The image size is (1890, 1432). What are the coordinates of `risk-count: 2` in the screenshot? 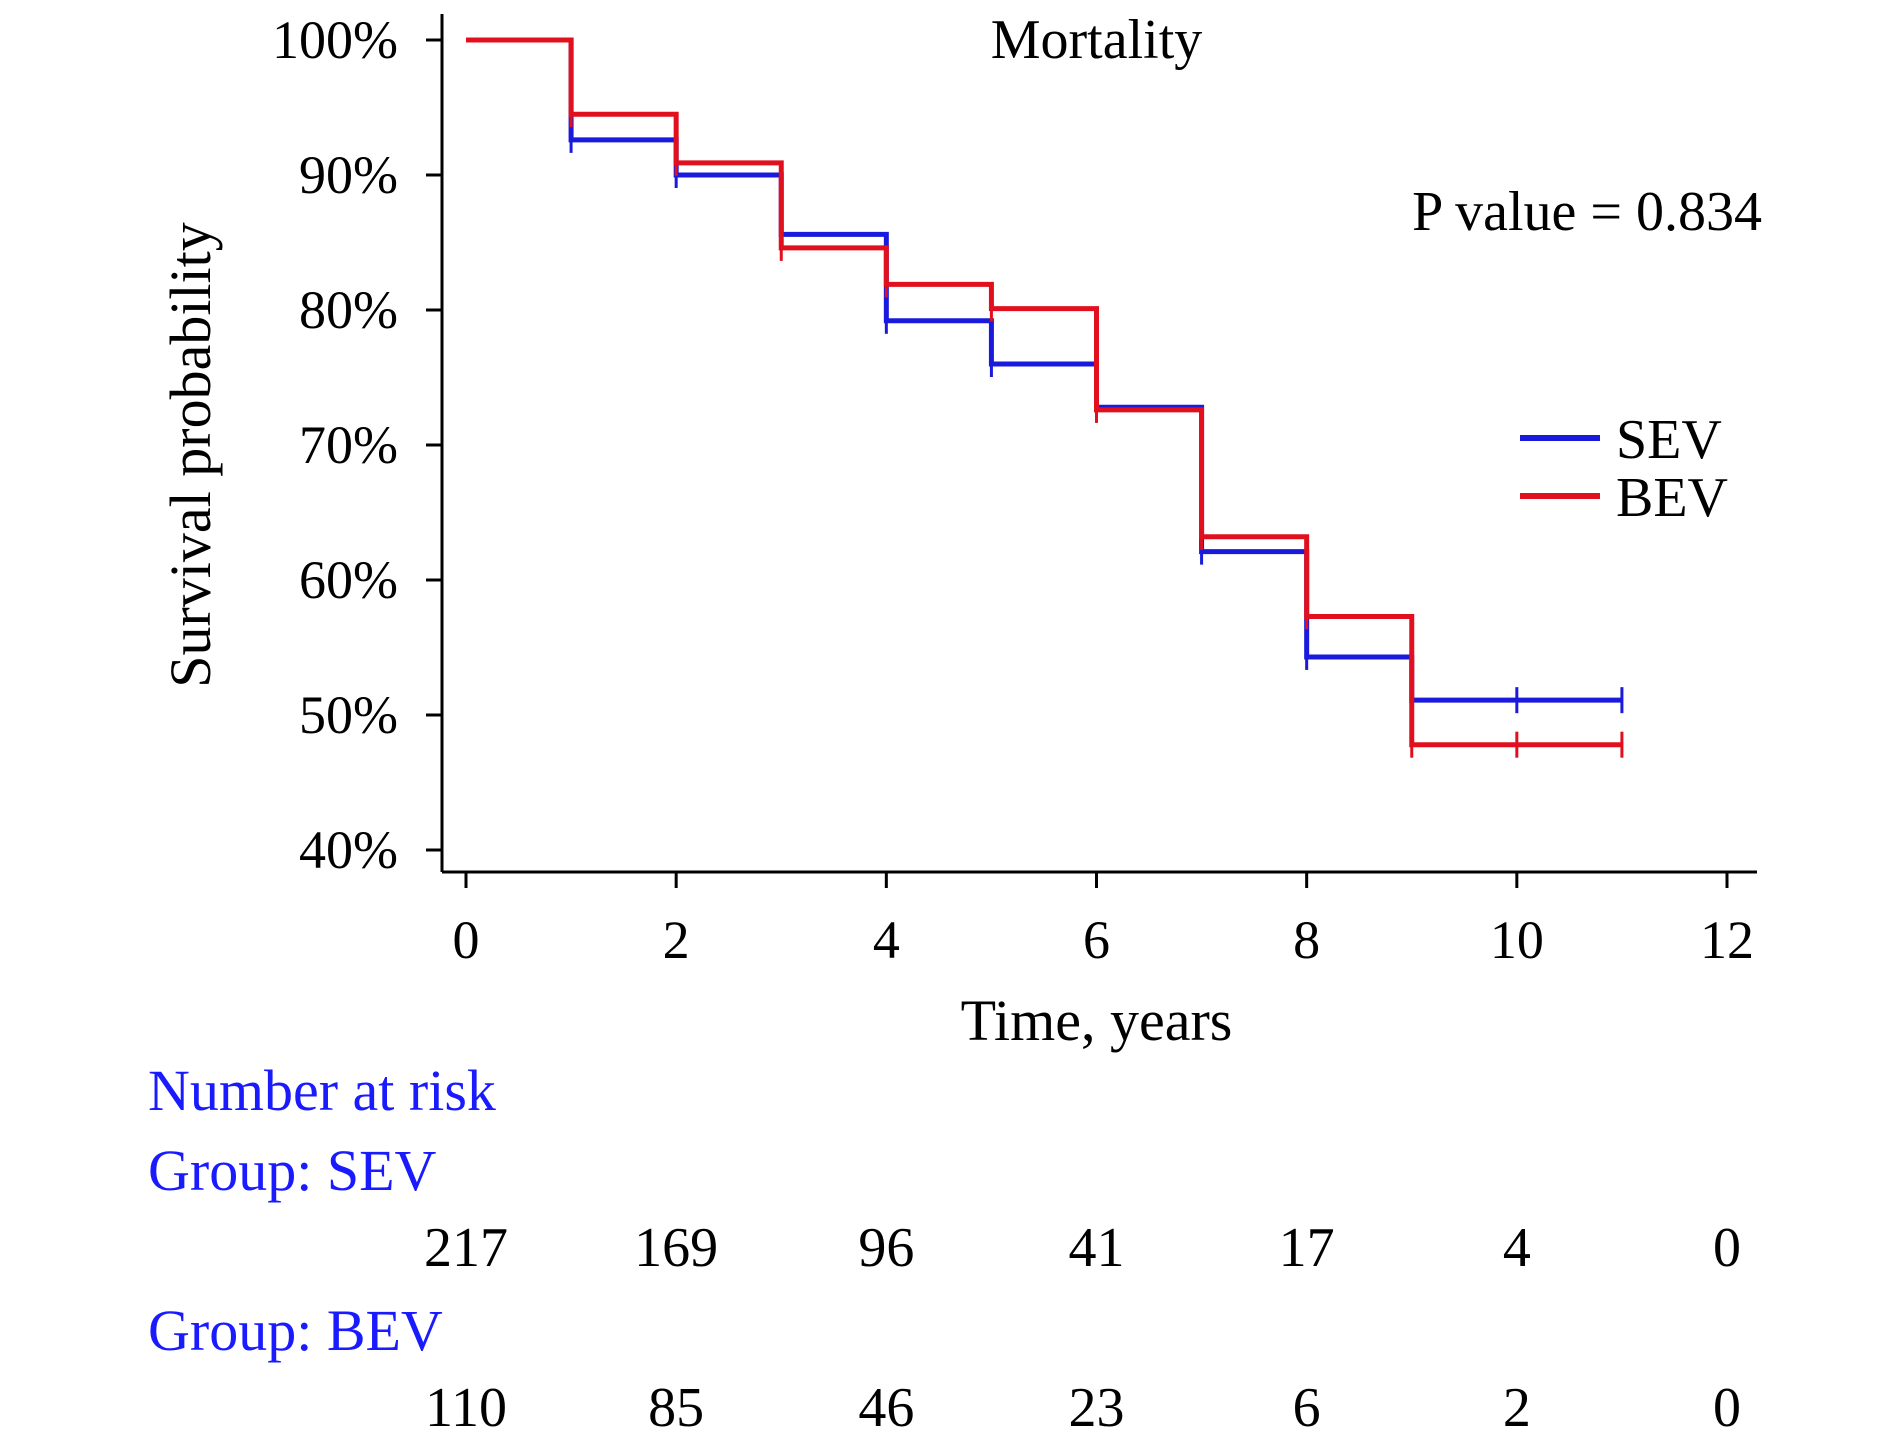 It's located at (1517, 1402).